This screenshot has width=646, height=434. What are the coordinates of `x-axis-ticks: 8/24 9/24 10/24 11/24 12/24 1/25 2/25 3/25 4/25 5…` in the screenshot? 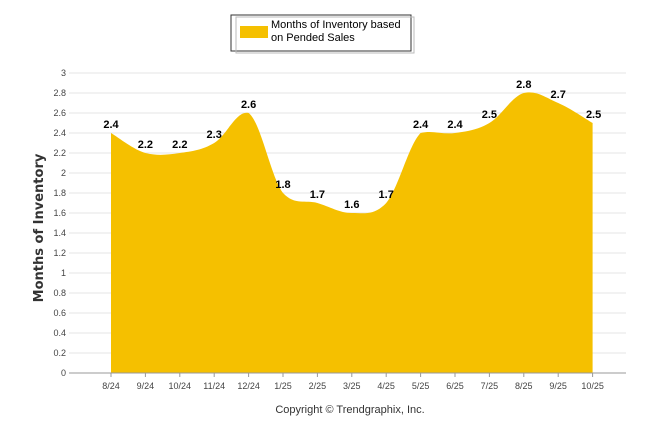 It's located at (353, 382).